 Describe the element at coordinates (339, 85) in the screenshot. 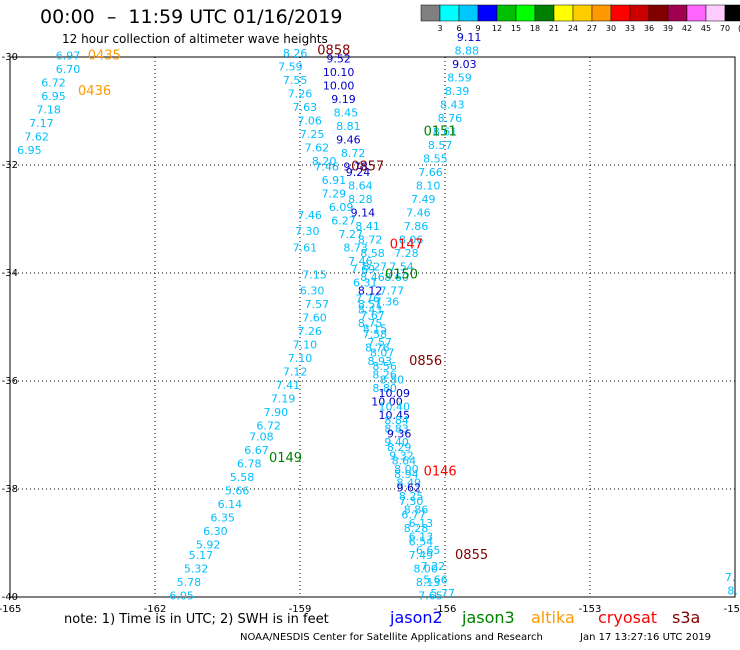

I see `wave-height-value: 10.00` at that location.